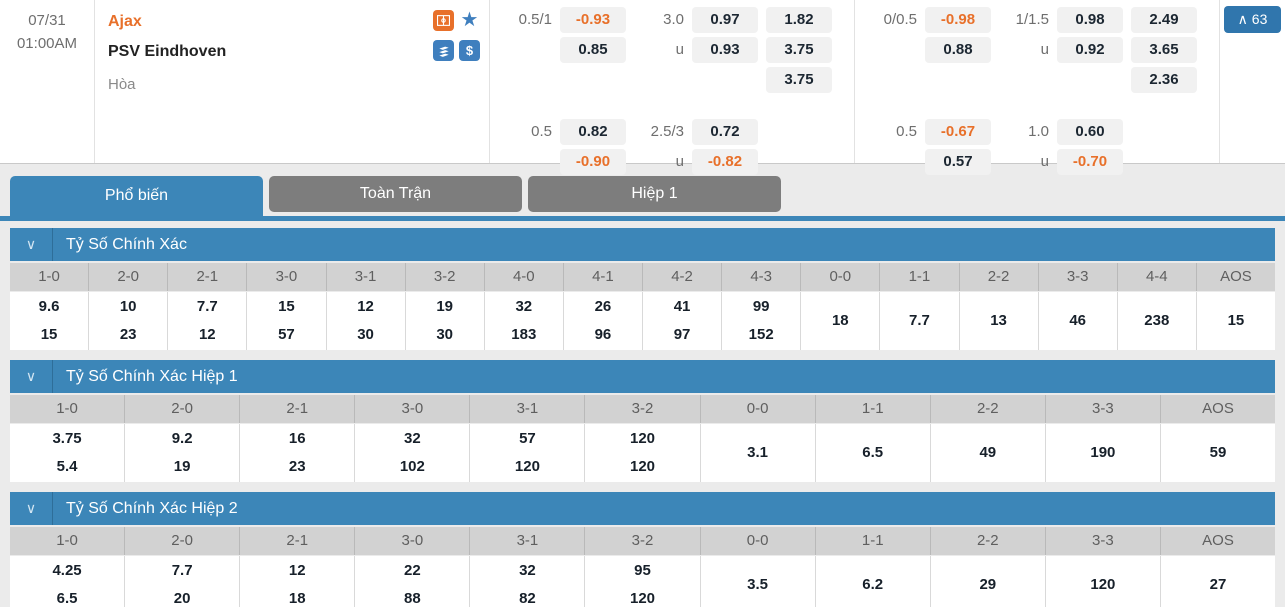 Image resolution: width=1285 pixels, height=607 pixels. Describe the element at coordinates (682, 334) in the screenshot. I see `odds-value: 97` at that location.